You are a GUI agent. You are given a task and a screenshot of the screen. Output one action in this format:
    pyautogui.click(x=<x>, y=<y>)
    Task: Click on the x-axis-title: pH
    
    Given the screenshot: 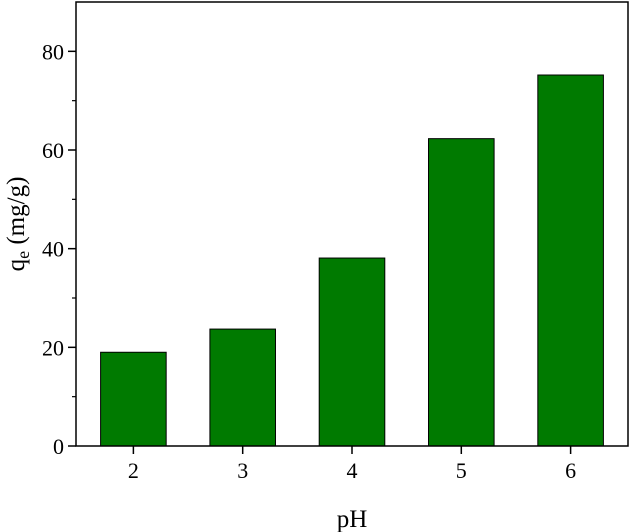 What is the action you would take?
    pyautogui.click(x=352, y=519)
    